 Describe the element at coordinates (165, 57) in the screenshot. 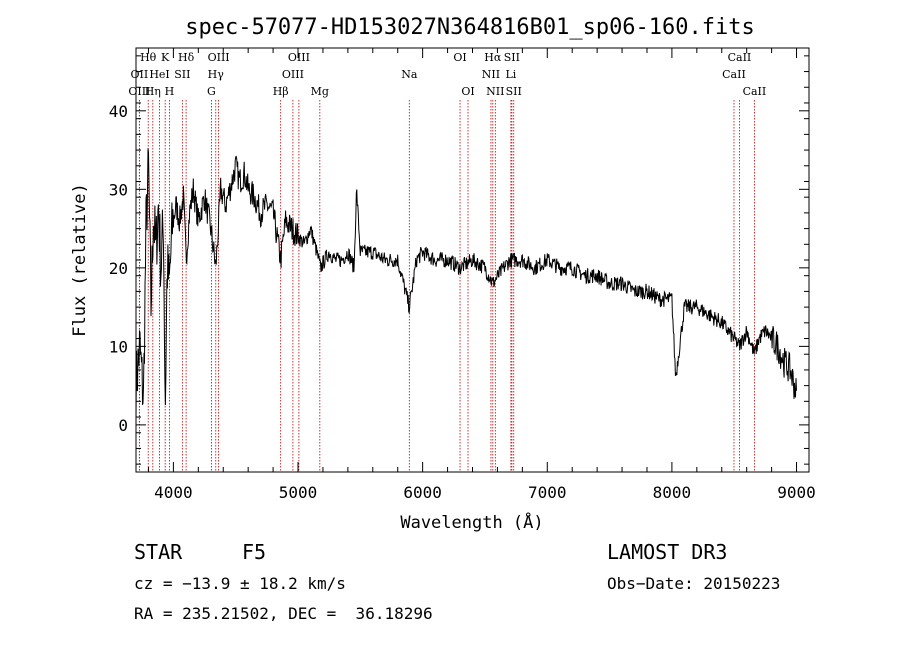

I see `line-label: K` at that location.